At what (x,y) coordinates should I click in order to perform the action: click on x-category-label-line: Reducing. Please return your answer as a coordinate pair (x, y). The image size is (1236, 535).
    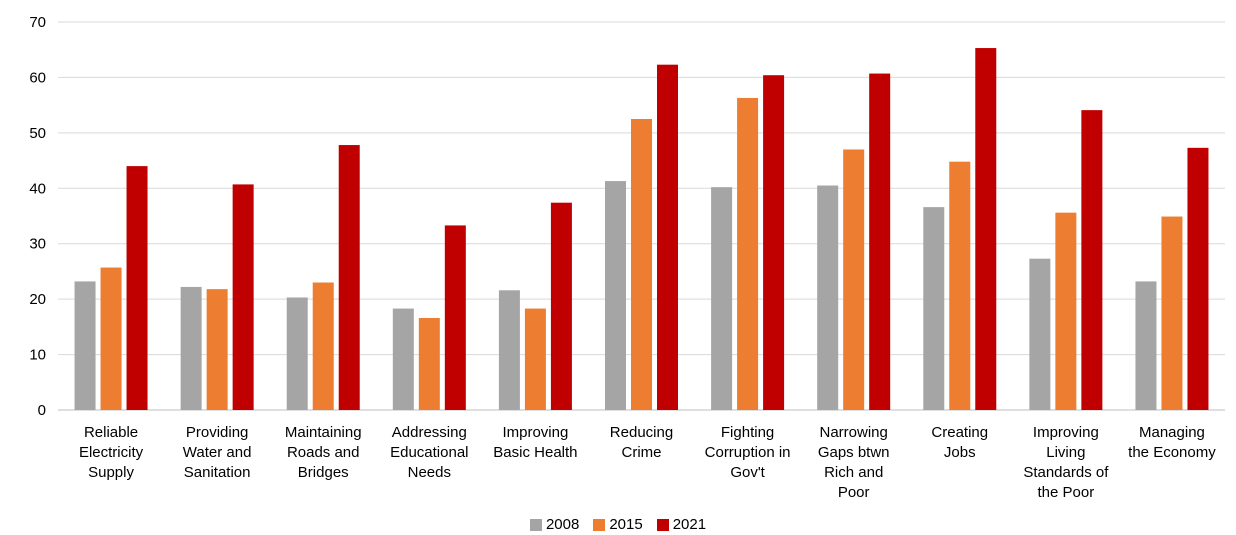
    Looking at the image, I should click on (641, 432).